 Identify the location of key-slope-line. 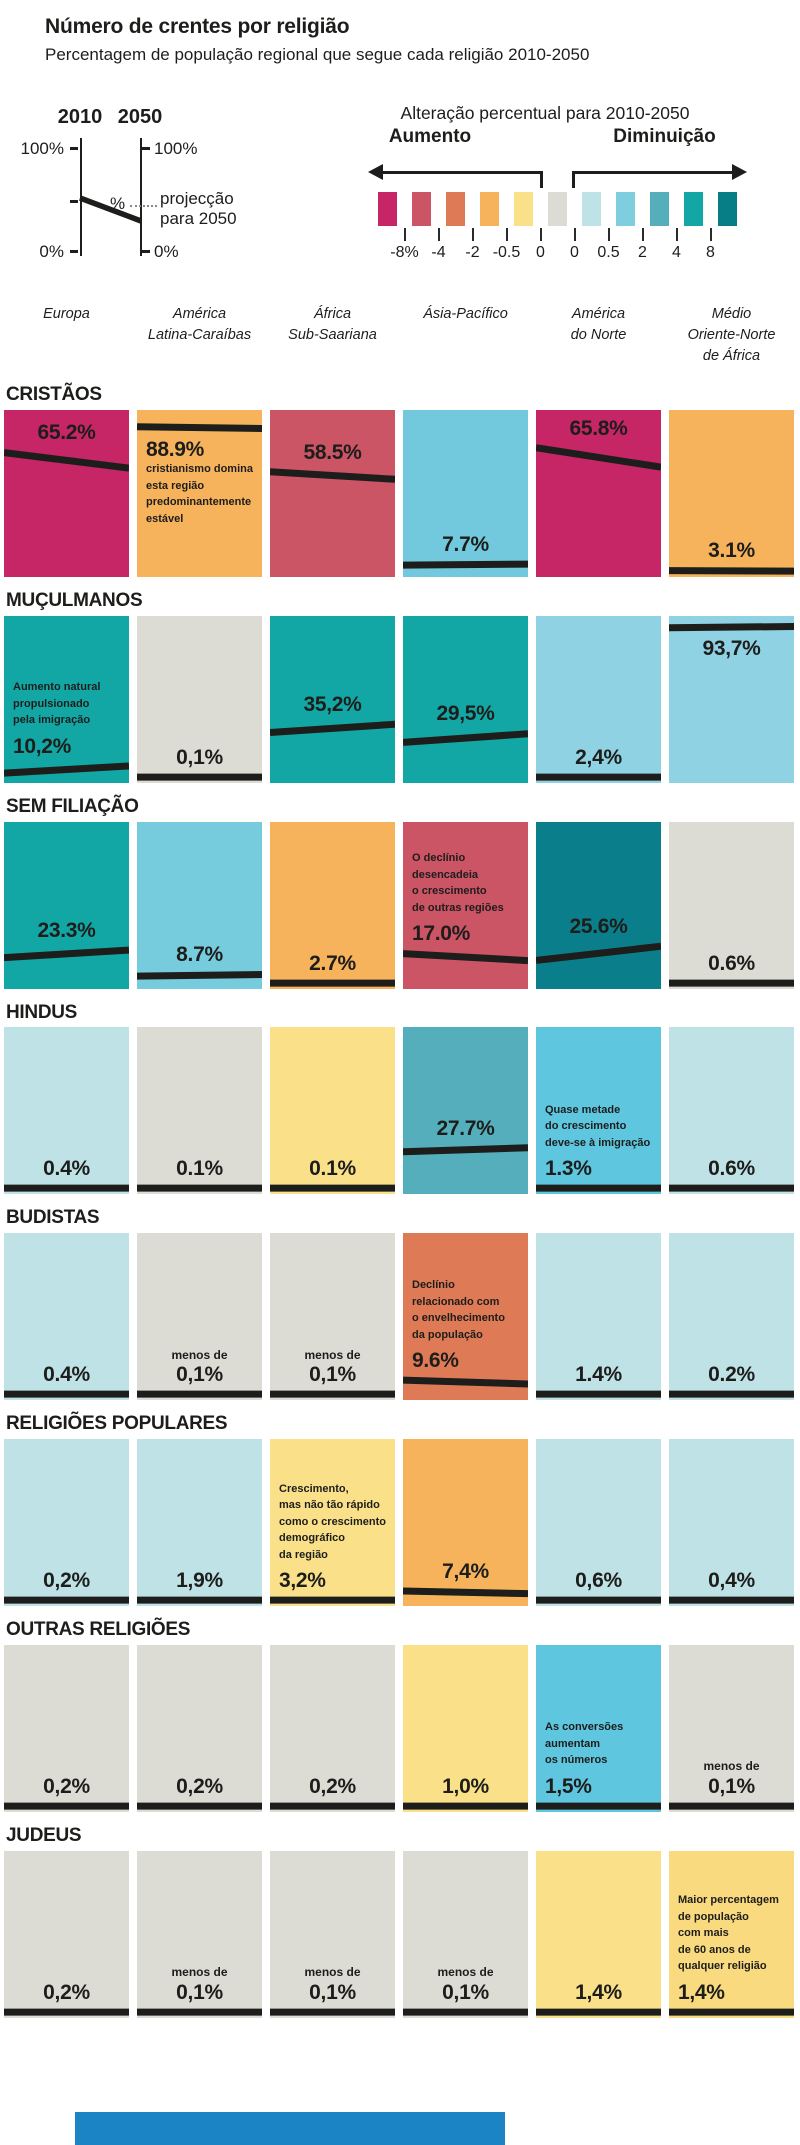
(110, 209).